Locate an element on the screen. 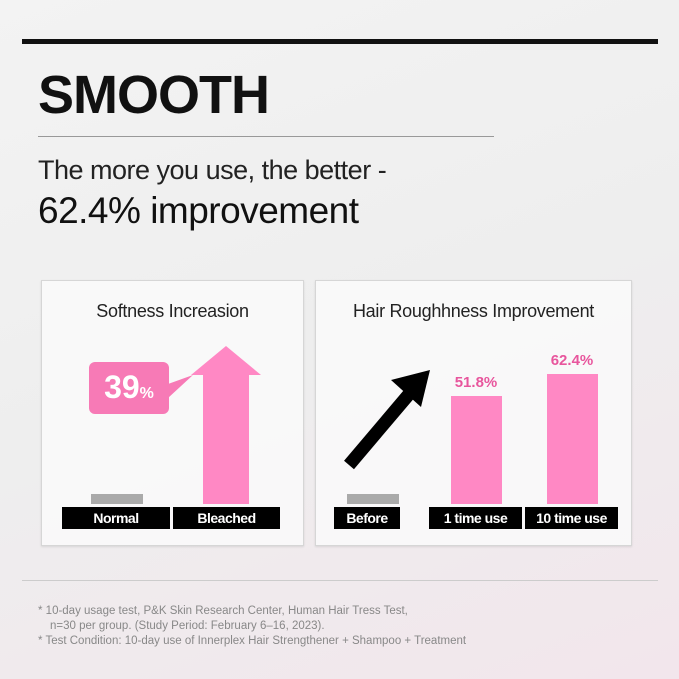 Image resolution: width=679 pixels, height=679 pixels. bar-bleached-arrow is located at coordinates (226, 425).